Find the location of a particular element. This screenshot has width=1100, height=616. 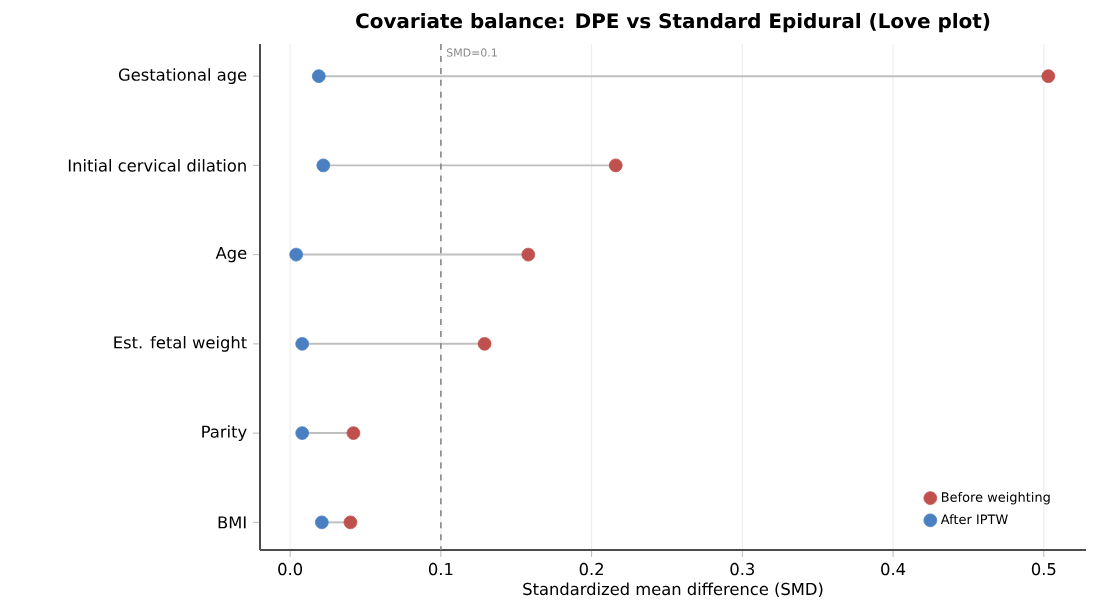

y-tick-label: Gestational age is located at coordinates (182, 76).